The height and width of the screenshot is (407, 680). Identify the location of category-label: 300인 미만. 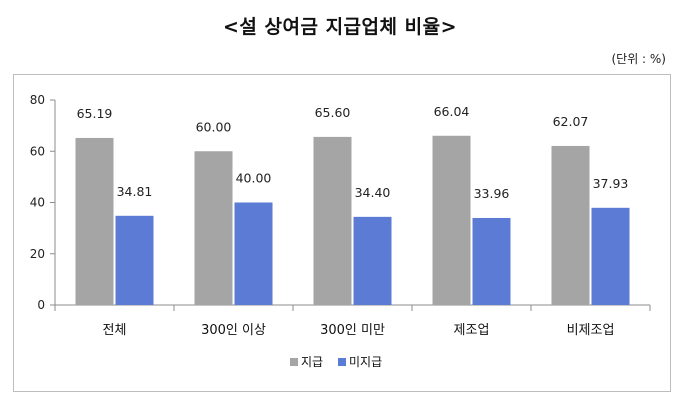
(352, 330).